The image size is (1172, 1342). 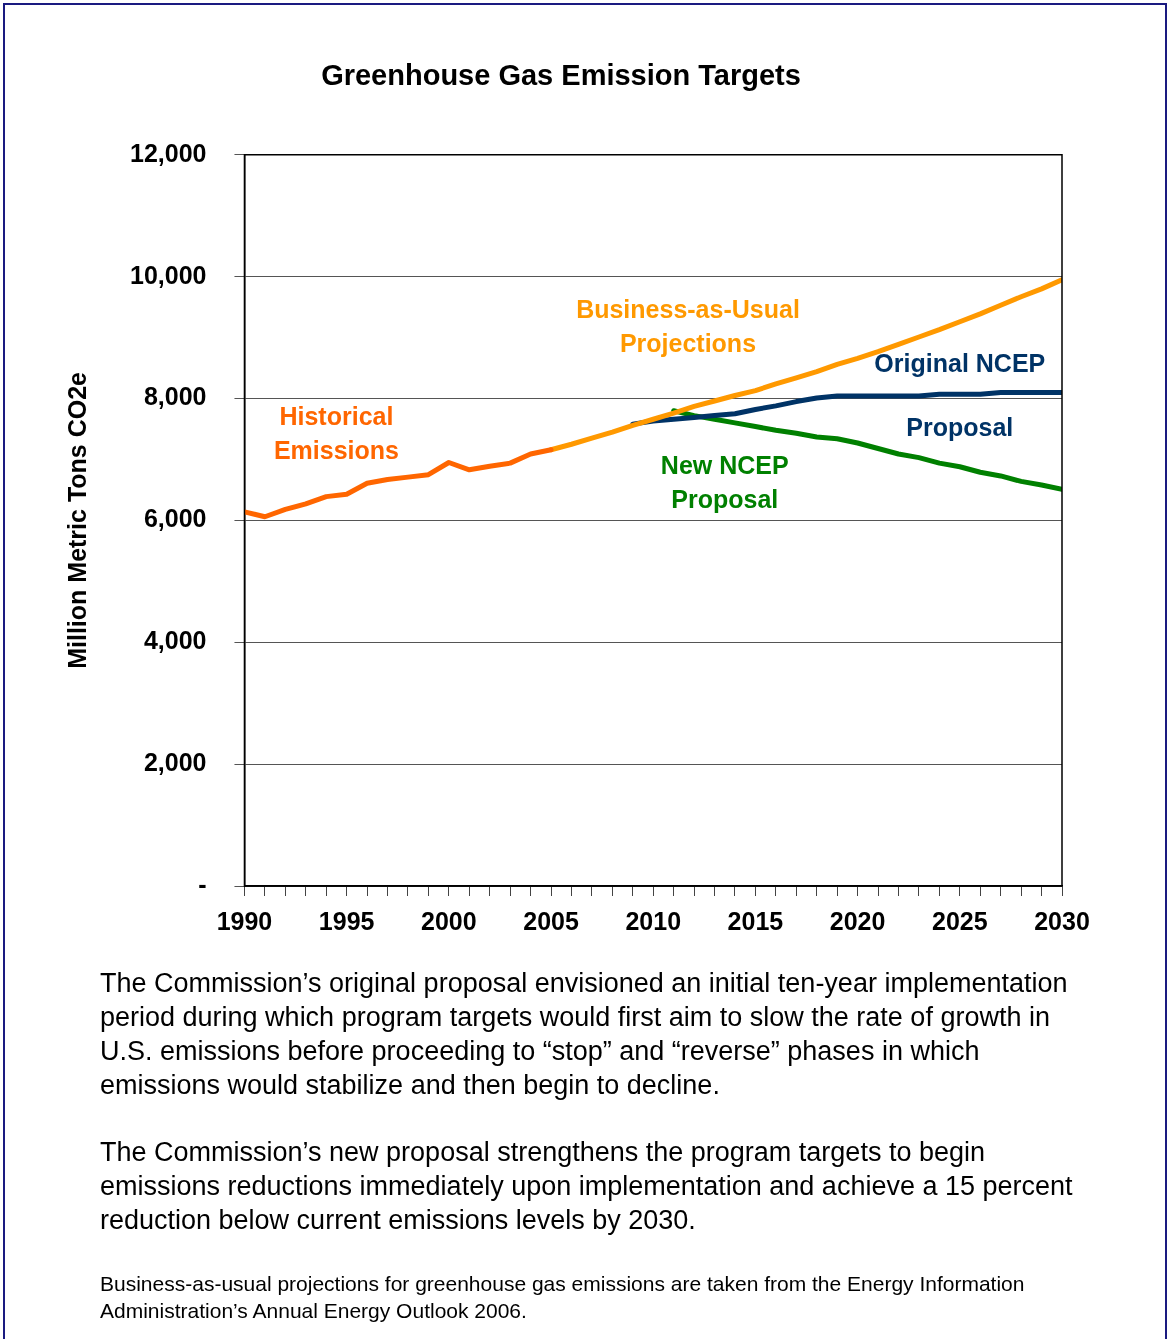 I want to click on x-tick-label: 2025, so click(x=960, y=920).